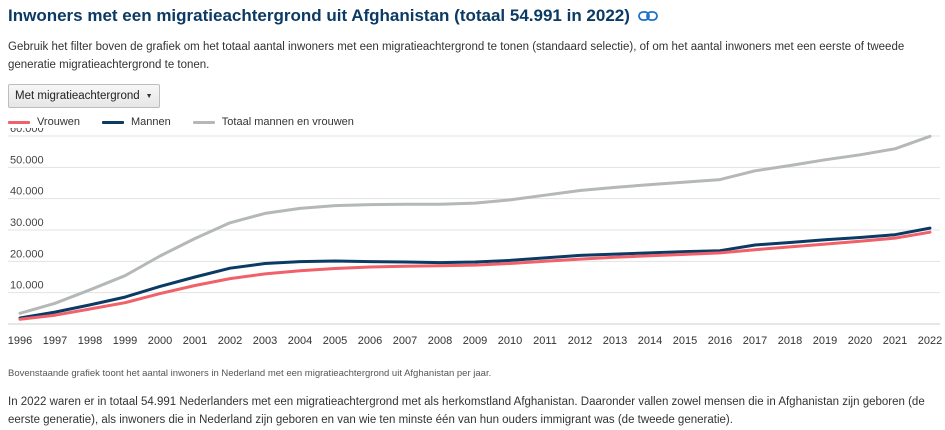 This screenshot has height=430, width=945. Describe the element at coordinates (27, 223) in the screenshot. I see `y-tick-label: 30.000` at that location.